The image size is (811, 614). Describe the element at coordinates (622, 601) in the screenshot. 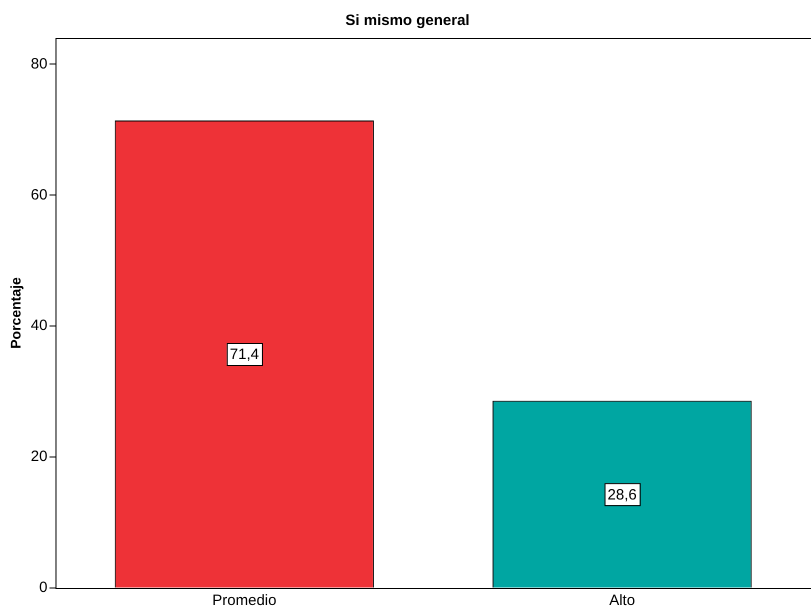

I see `x-tick-label: Alto` at that location.